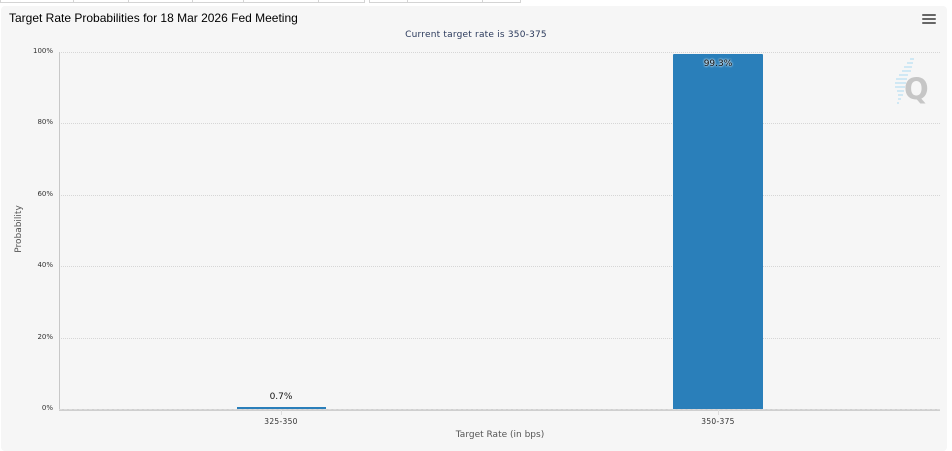 The width and height of the screenshot is (952, 451). What do you see at coordinates (476, 35) in the screenshot?
I see `chart-subtitle: Current target rate is 350-375` at bounding box center [476, 35].